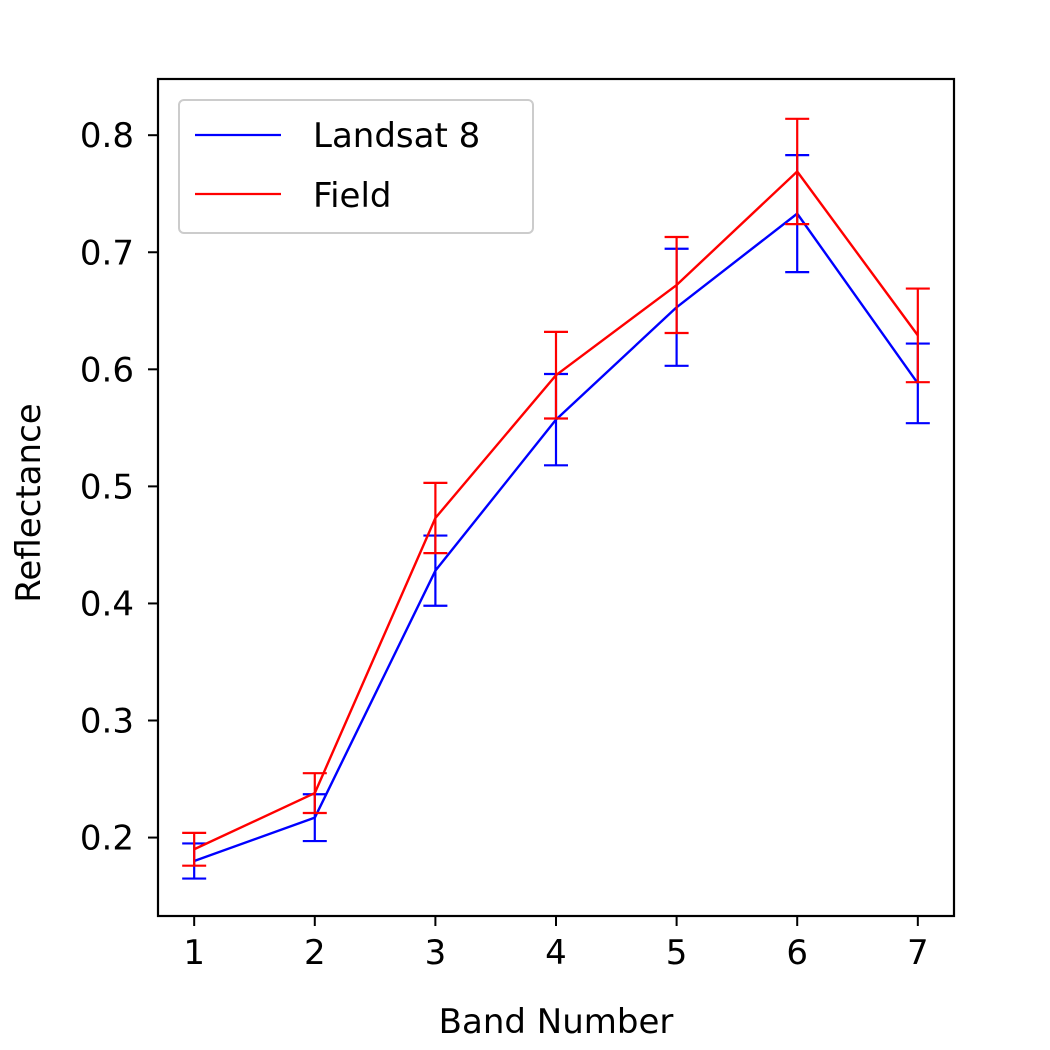  Describe the element at coordinates (107, 604) in the screenshot. I see `y-tick-label: 0.4` at that location.